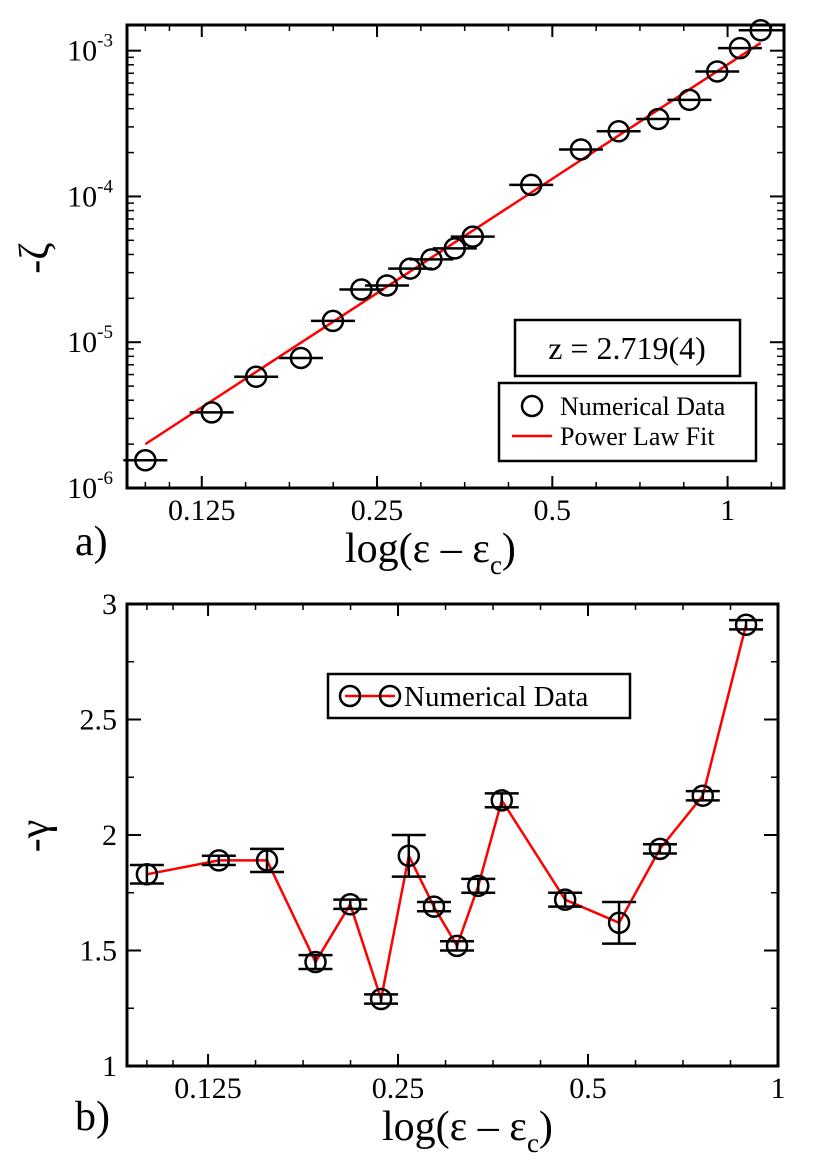 This screenshot has height=1175, width=830. I want to click on fit-result-text: z = 2.719(4), so click(627, 348).